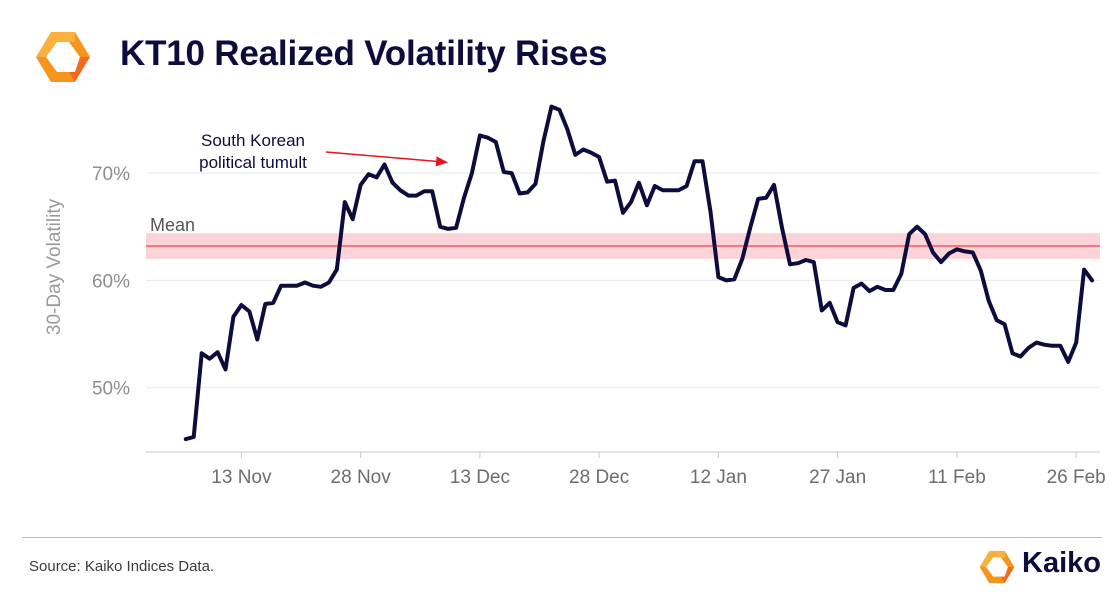  I want to click on logo-shape-upper, so click(55, 57).